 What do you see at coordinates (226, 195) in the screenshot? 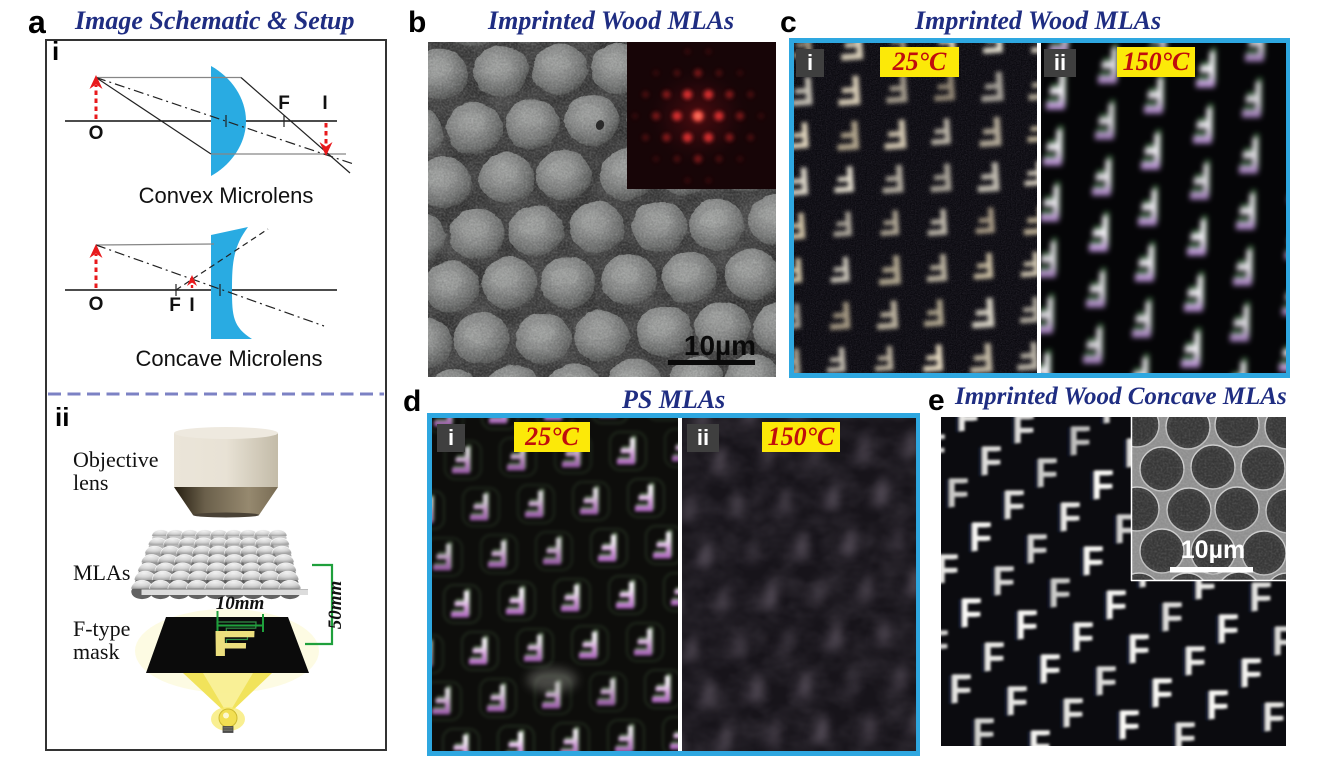
I see `svg-text: Convex Microlens` at bounding box center [226, 195].